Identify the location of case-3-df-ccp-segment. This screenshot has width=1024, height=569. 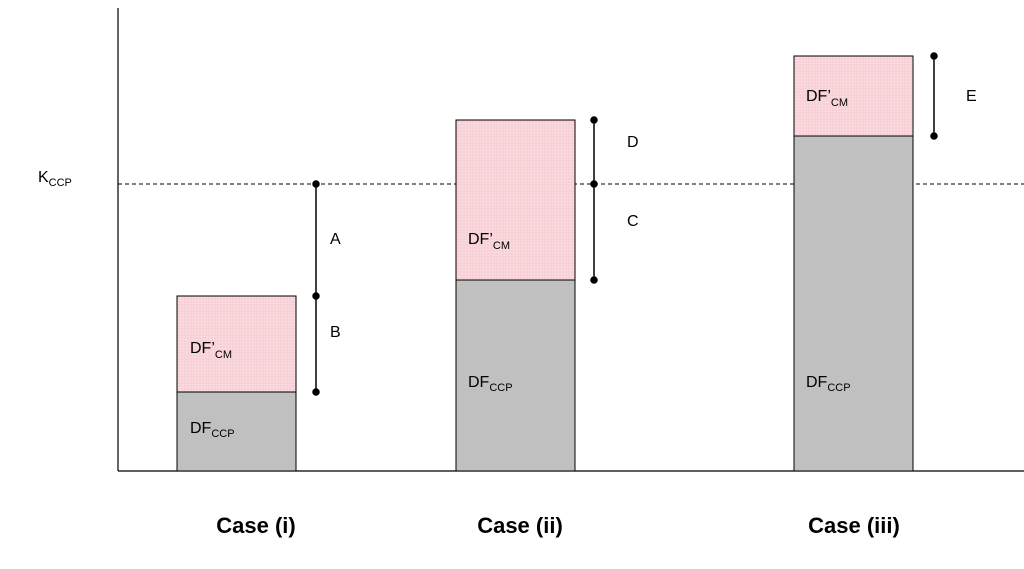
(853, 303).